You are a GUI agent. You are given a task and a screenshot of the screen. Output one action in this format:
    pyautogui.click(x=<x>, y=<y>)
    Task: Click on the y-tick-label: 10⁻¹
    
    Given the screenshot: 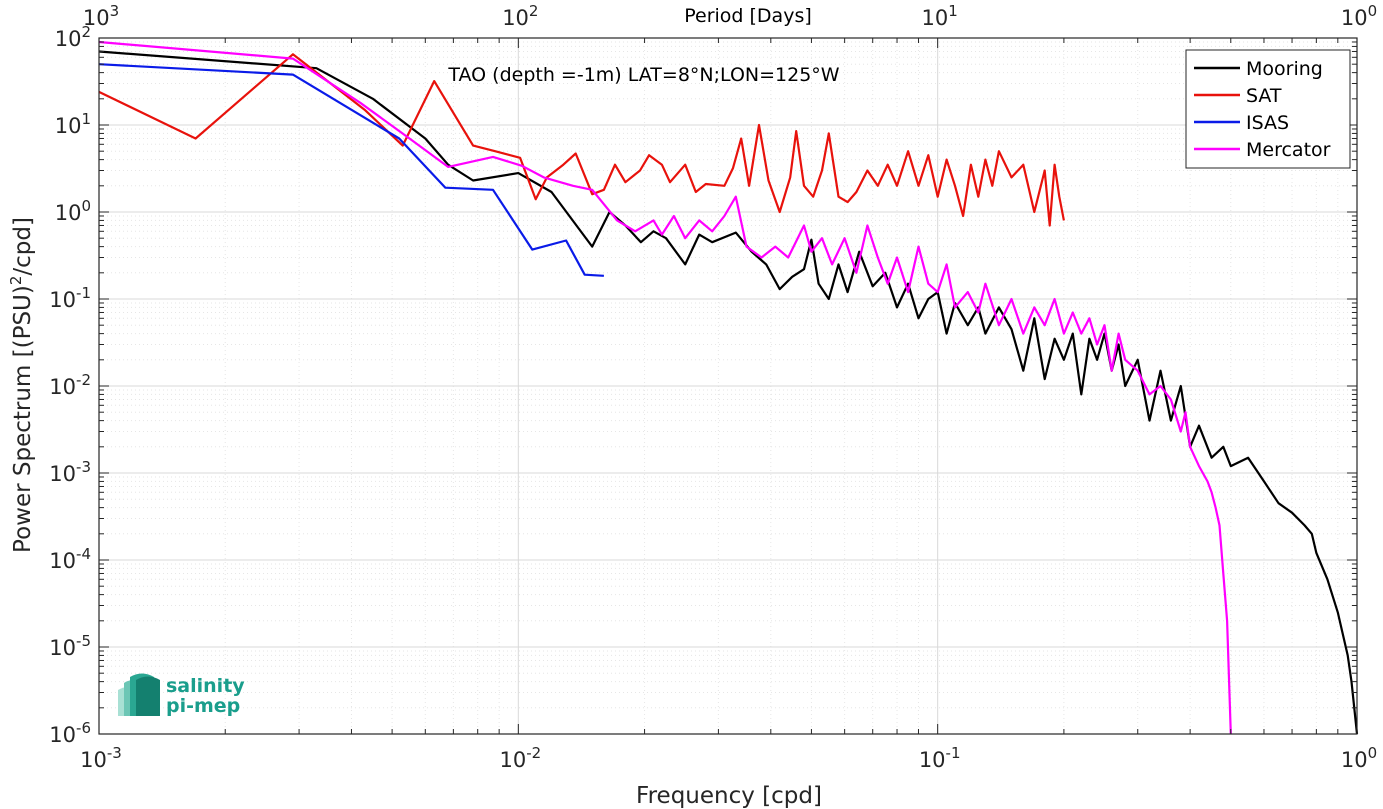 What is the action you would take?
    pyautogui.click(x=70, y=298)
    